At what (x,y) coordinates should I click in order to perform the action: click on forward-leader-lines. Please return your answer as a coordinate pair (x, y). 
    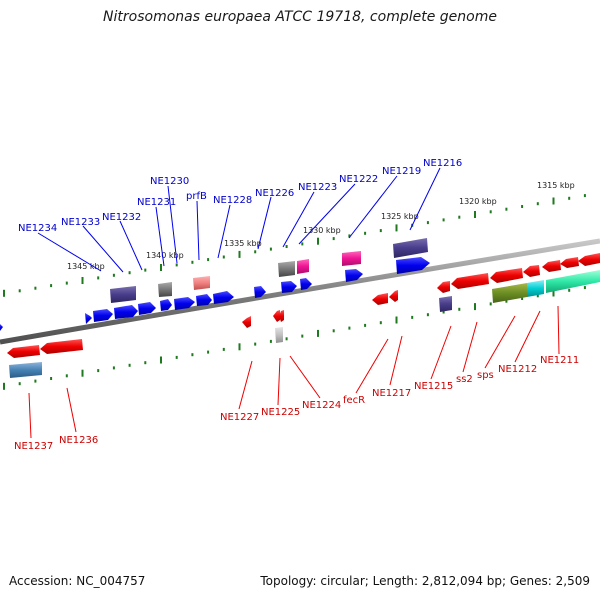
    Looking at the image, I should click on (239, 220).